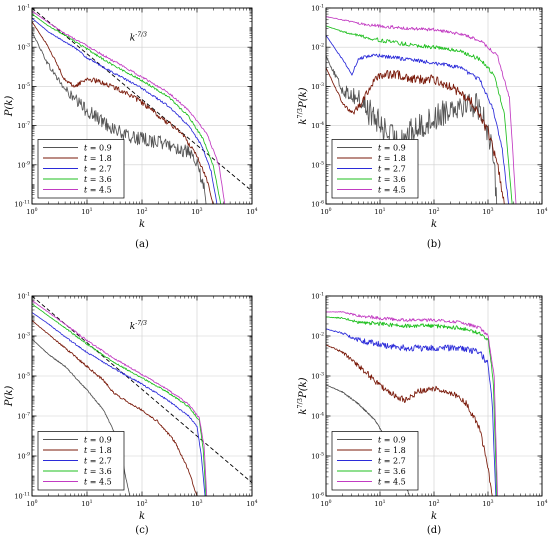 Image resolution: width=550 pixels, height=541 pixels. What do you see at coordinates (142, 530) in the screenshot?
I see `panel-label: (c)` at bounding box center [142, 530].